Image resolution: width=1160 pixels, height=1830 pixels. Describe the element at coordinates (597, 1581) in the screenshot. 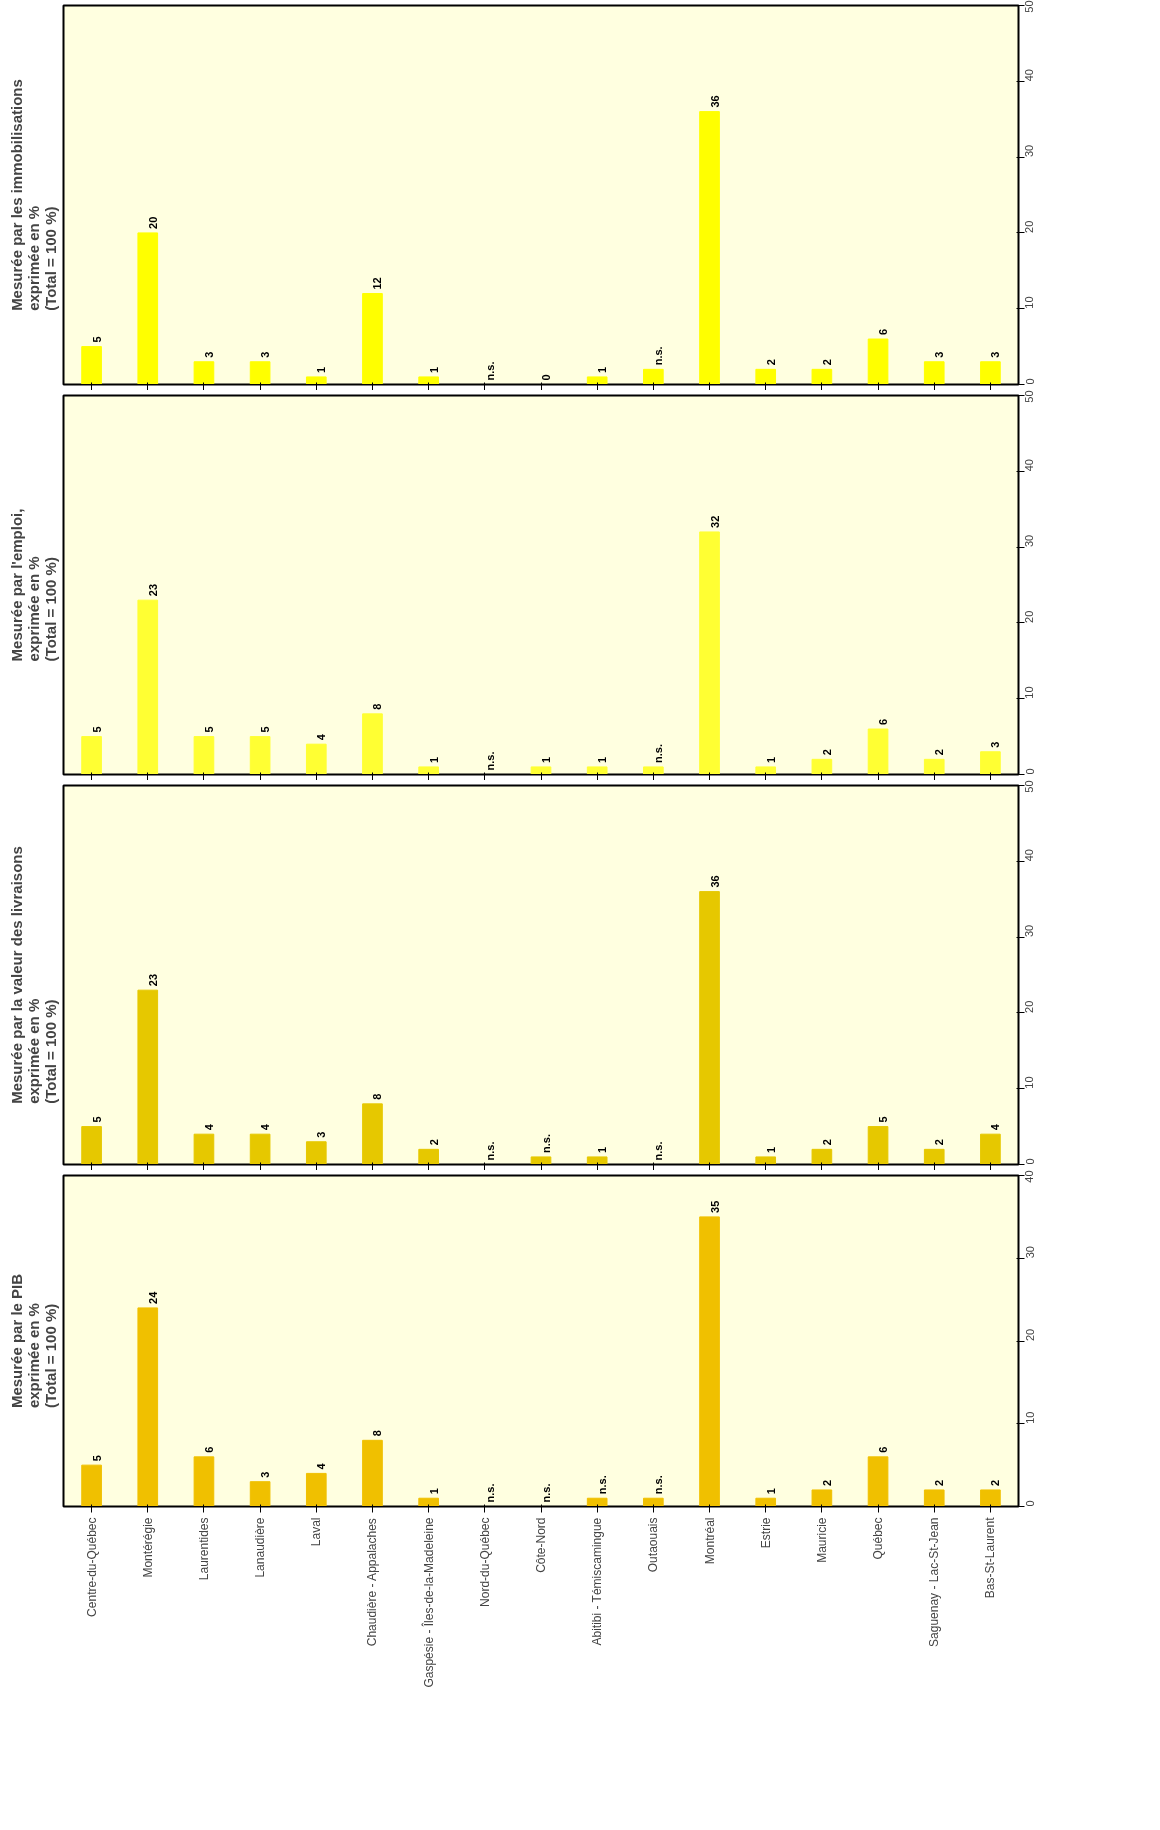

I see `x-tick-label: Abitibi - Témiscamingue` at that location.